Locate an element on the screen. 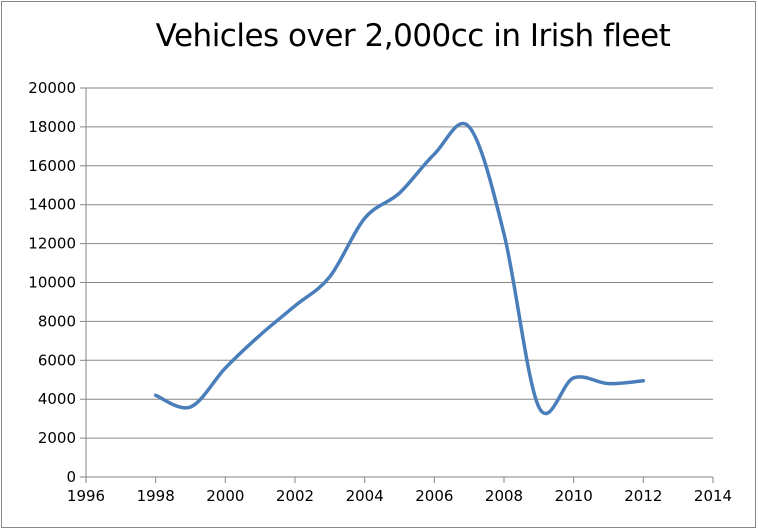 This screenshot has height=530, width=758. y-tick-label: 20000 is located at coordinates (52, 88).